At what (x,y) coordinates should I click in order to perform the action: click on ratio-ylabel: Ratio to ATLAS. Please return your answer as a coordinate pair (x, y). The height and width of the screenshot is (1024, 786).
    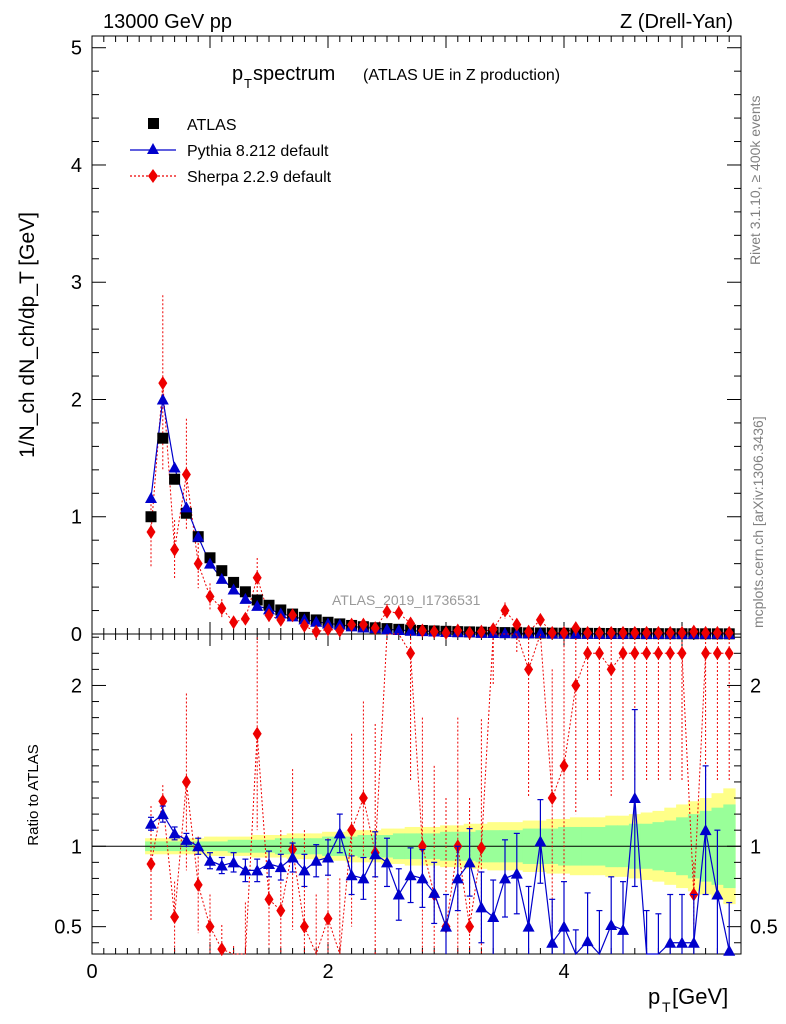
    Looking at the image, I should click on (33, 794).